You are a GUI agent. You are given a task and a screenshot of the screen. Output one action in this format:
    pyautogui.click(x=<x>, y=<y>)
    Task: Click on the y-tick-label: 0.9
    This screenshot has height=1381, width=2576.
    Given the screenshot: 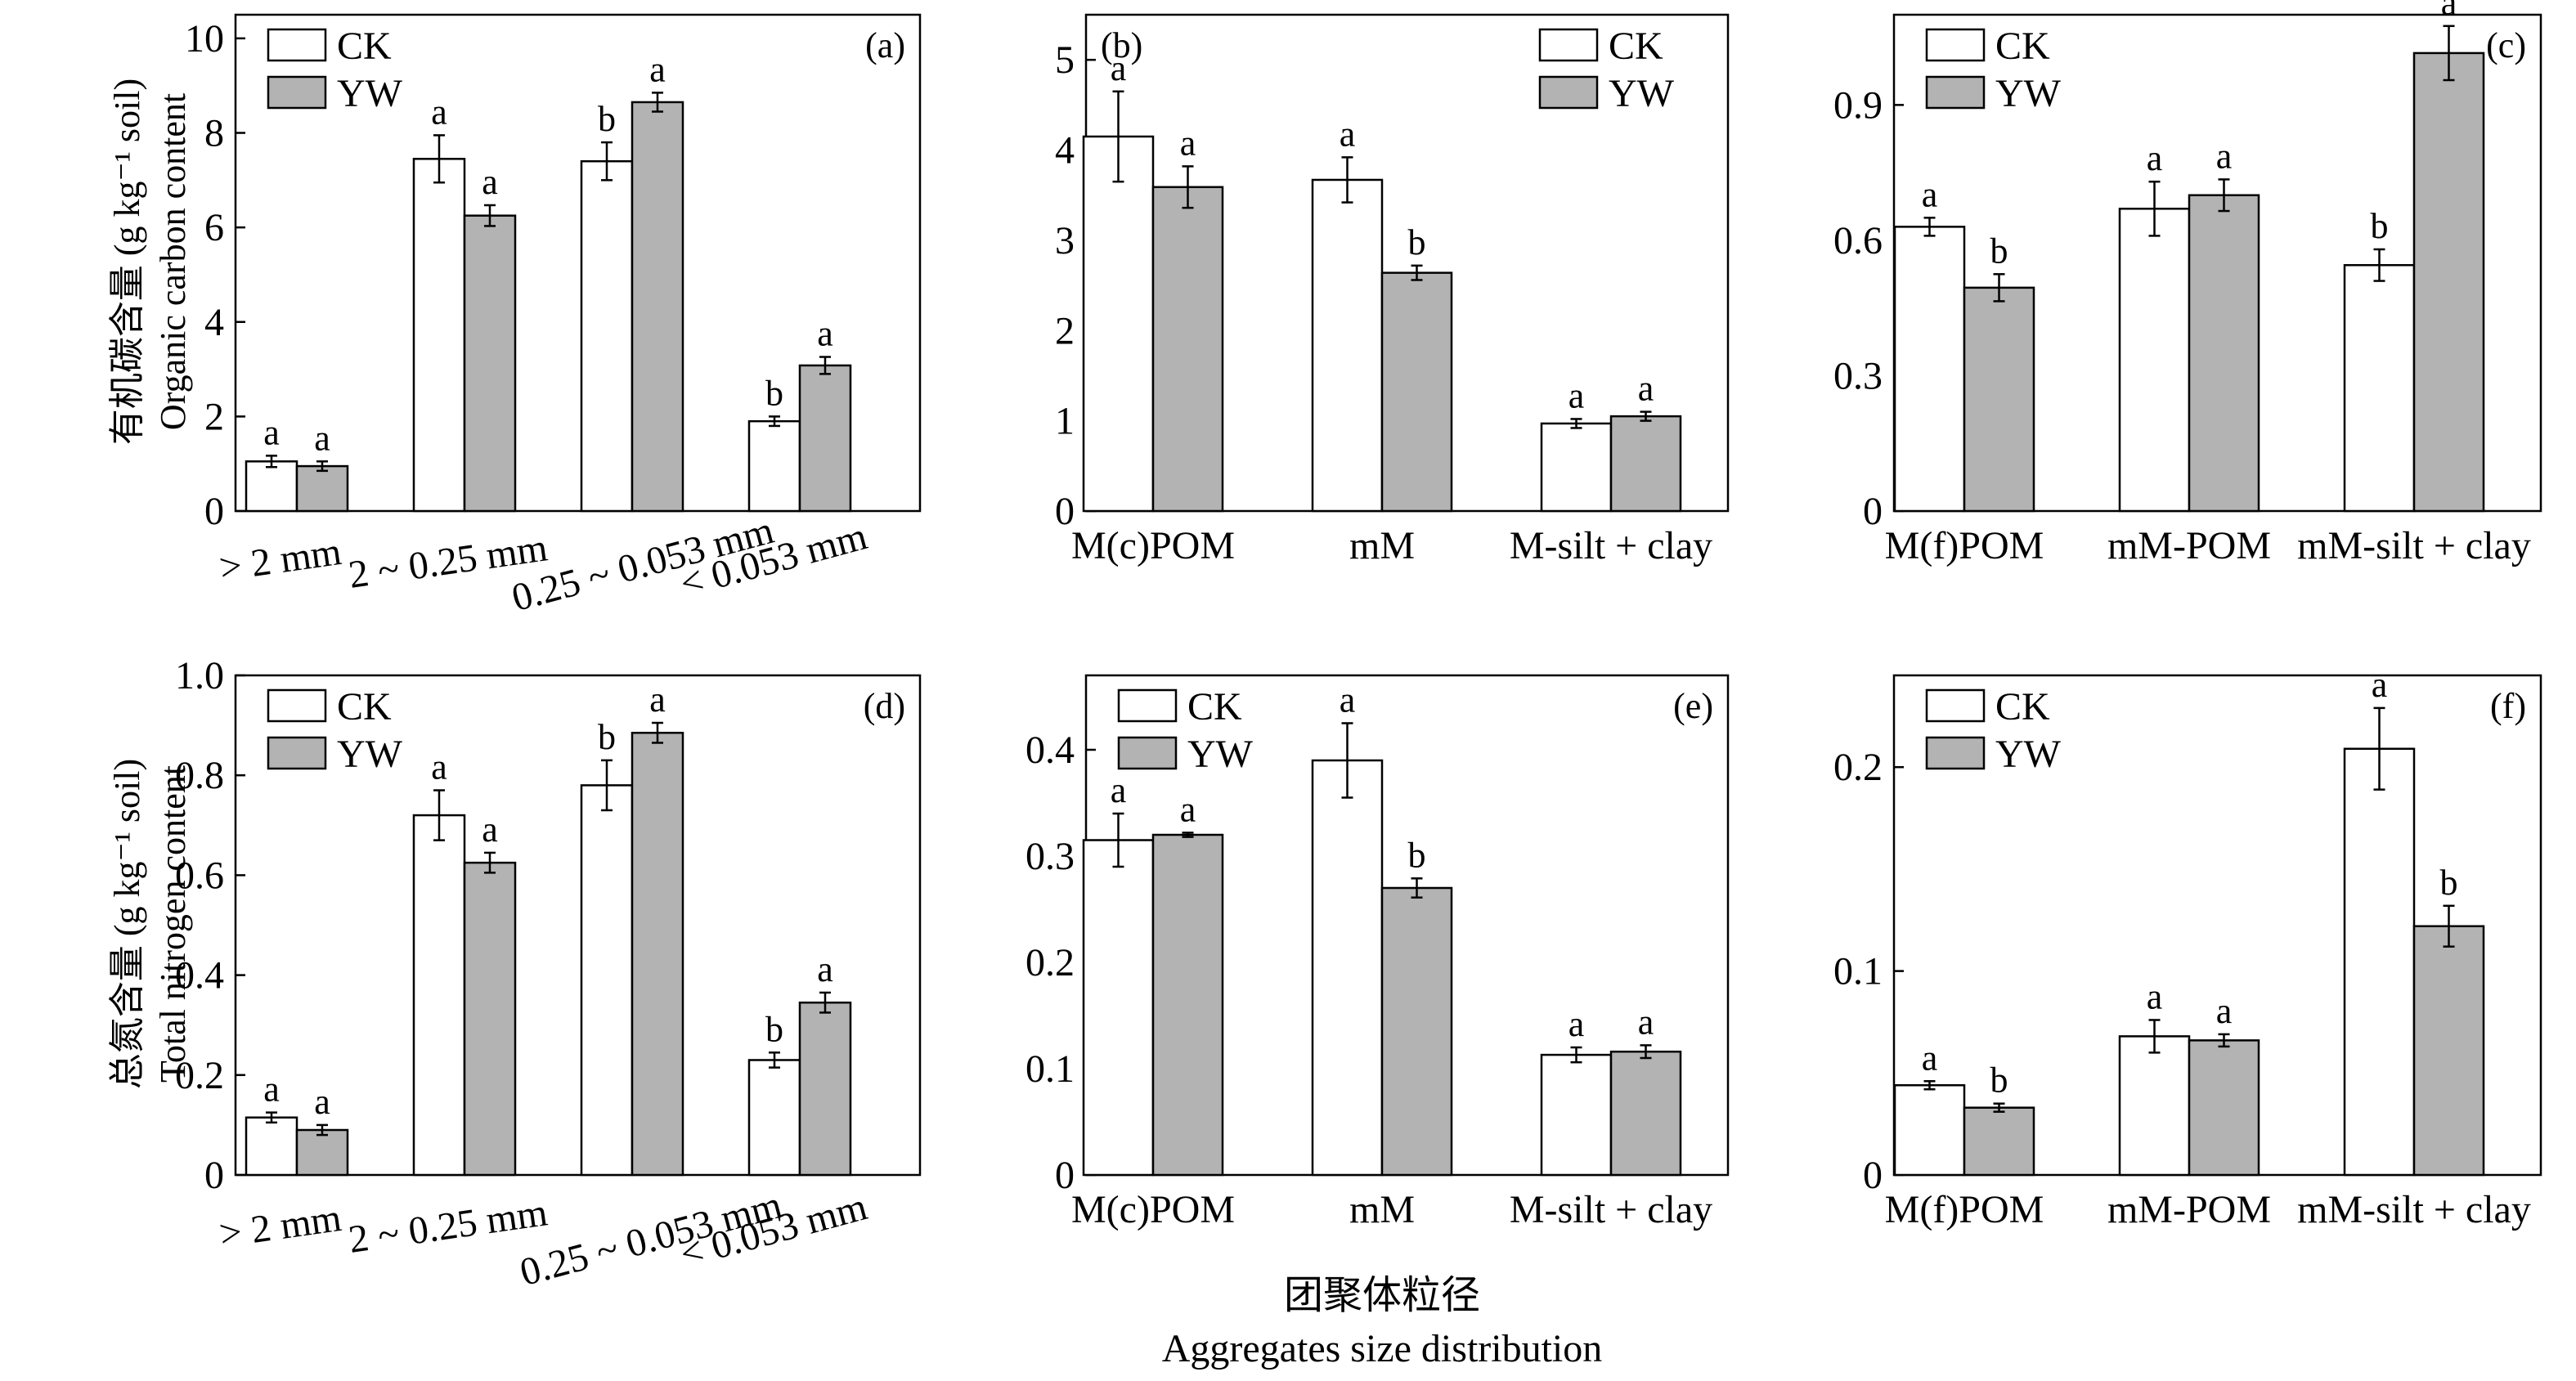 What is the action you would take?
    pyautogui.click(x=1858, y=105)
    